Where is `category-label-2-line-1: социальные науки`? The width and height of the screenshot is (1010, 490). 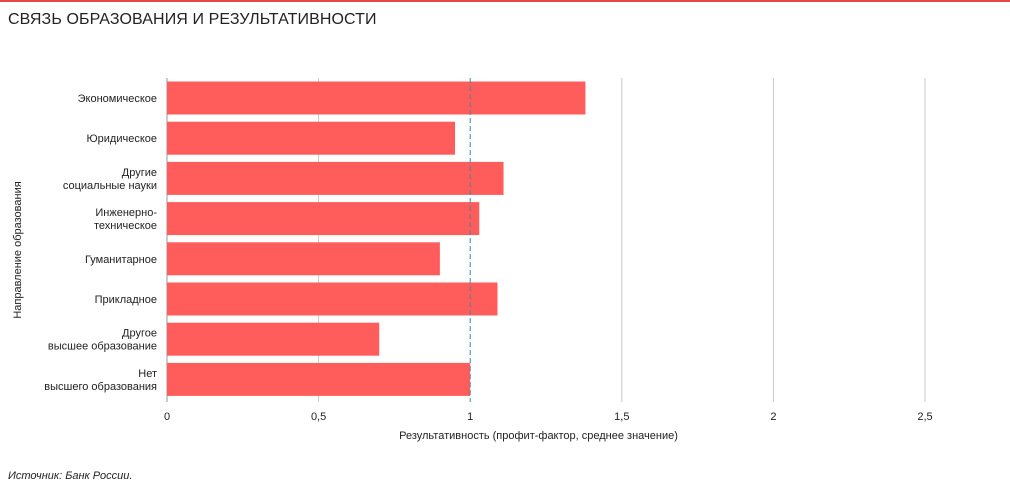 category-label-2-line-1: социальные науки is located at coordinates (110, 186).